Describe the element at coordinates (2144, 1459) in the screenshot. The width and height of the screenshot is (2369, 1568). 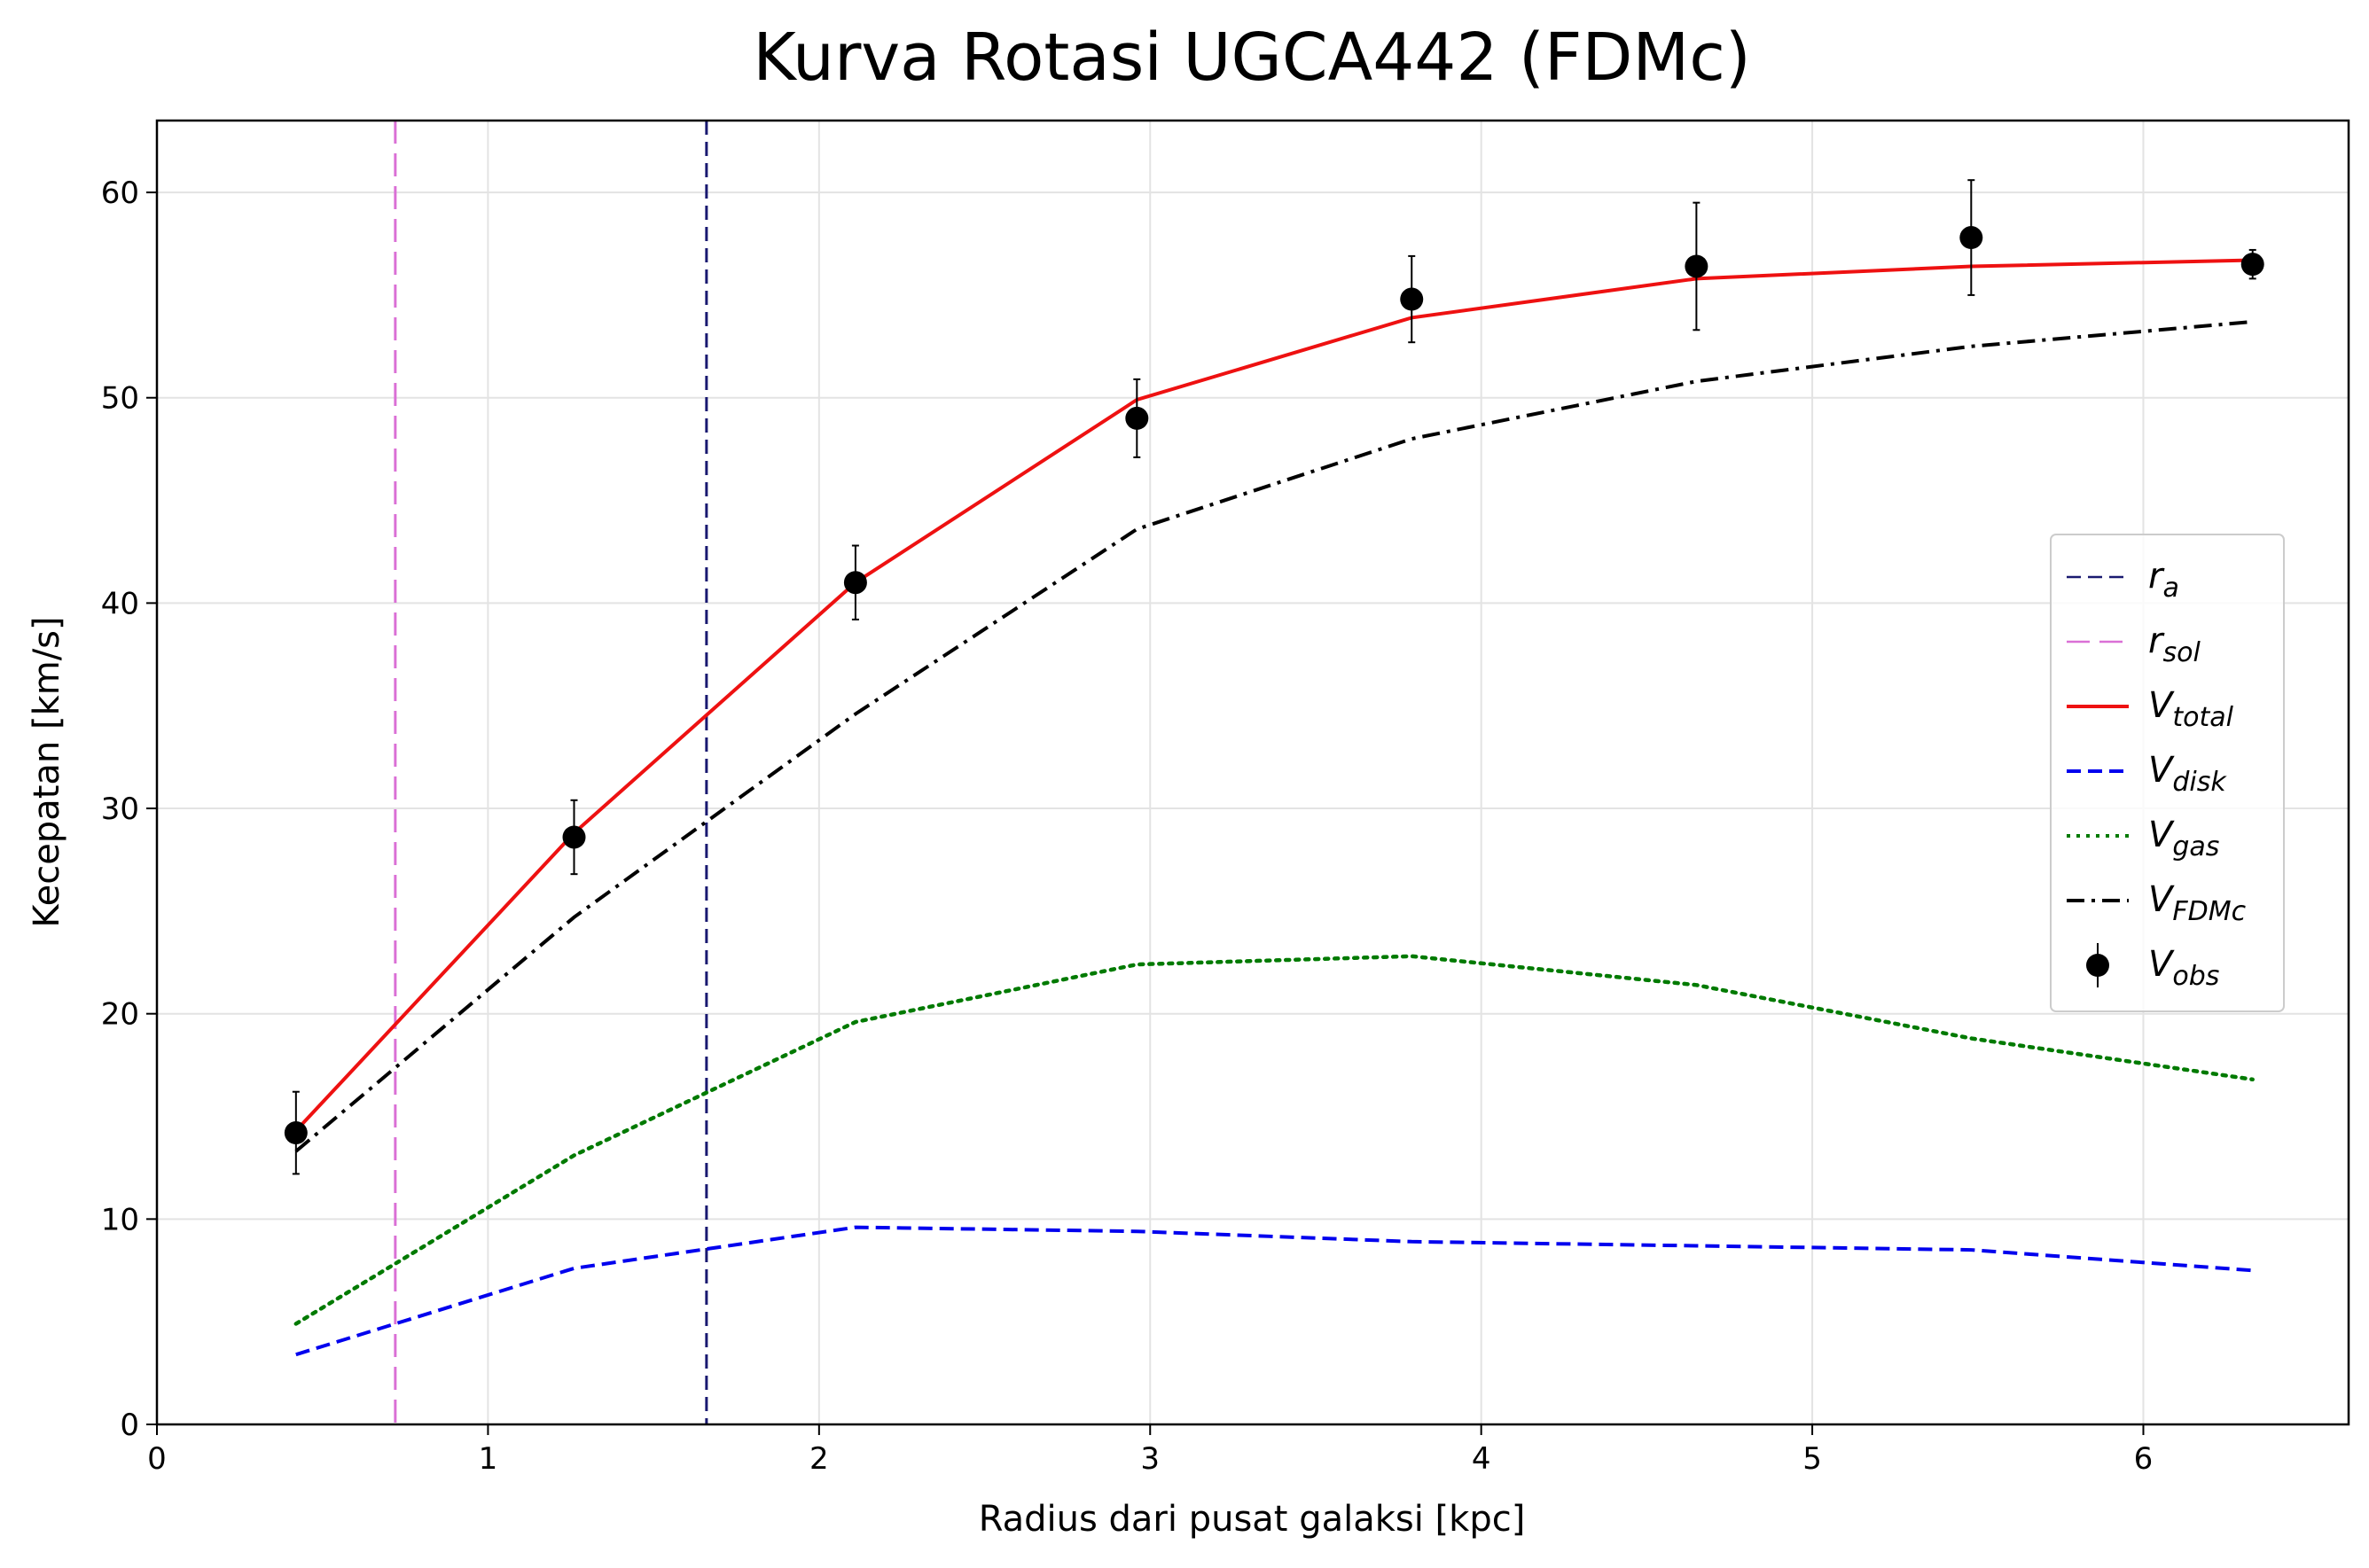
I see `x-tick-label: 6` at that location.